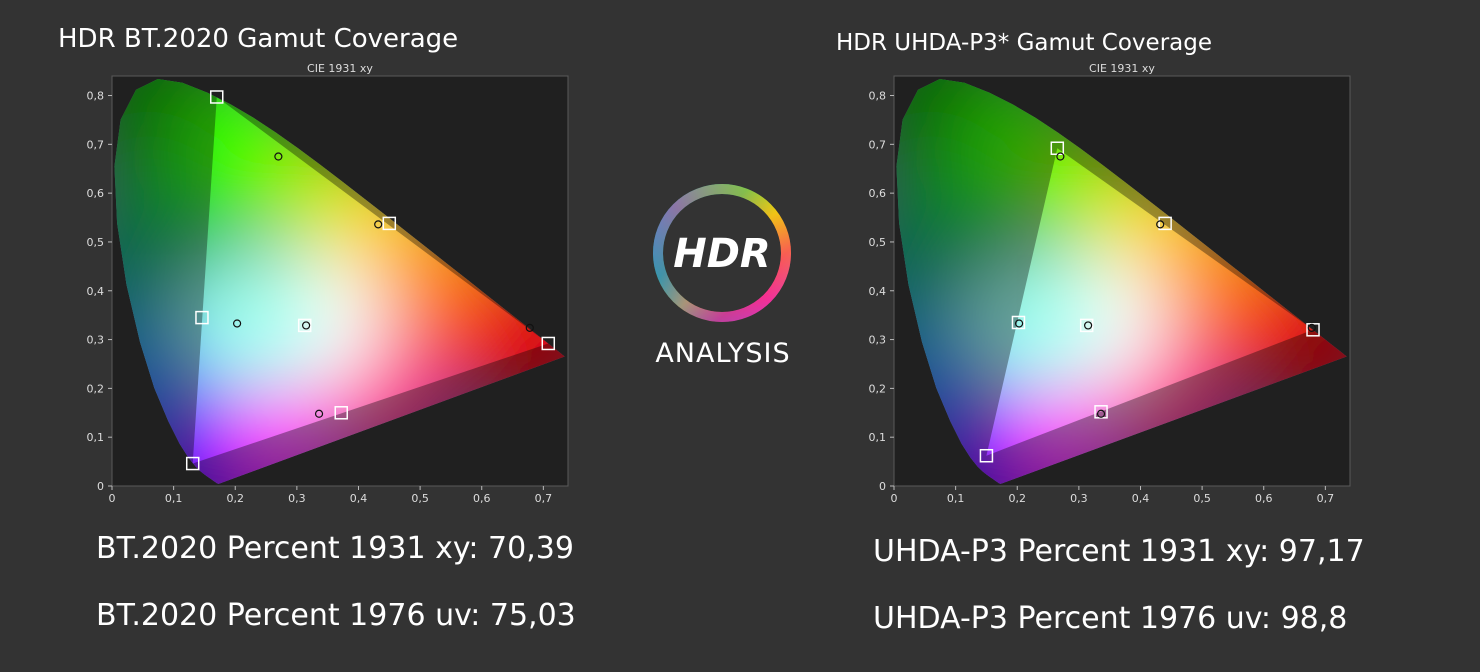 This screenshot has height=672, width=1480. Describe the element at coordinates (288, 615) in the screenshot. I see `stat-uv-left-label: BT.2020 Percent 1976 uv:` at that location.